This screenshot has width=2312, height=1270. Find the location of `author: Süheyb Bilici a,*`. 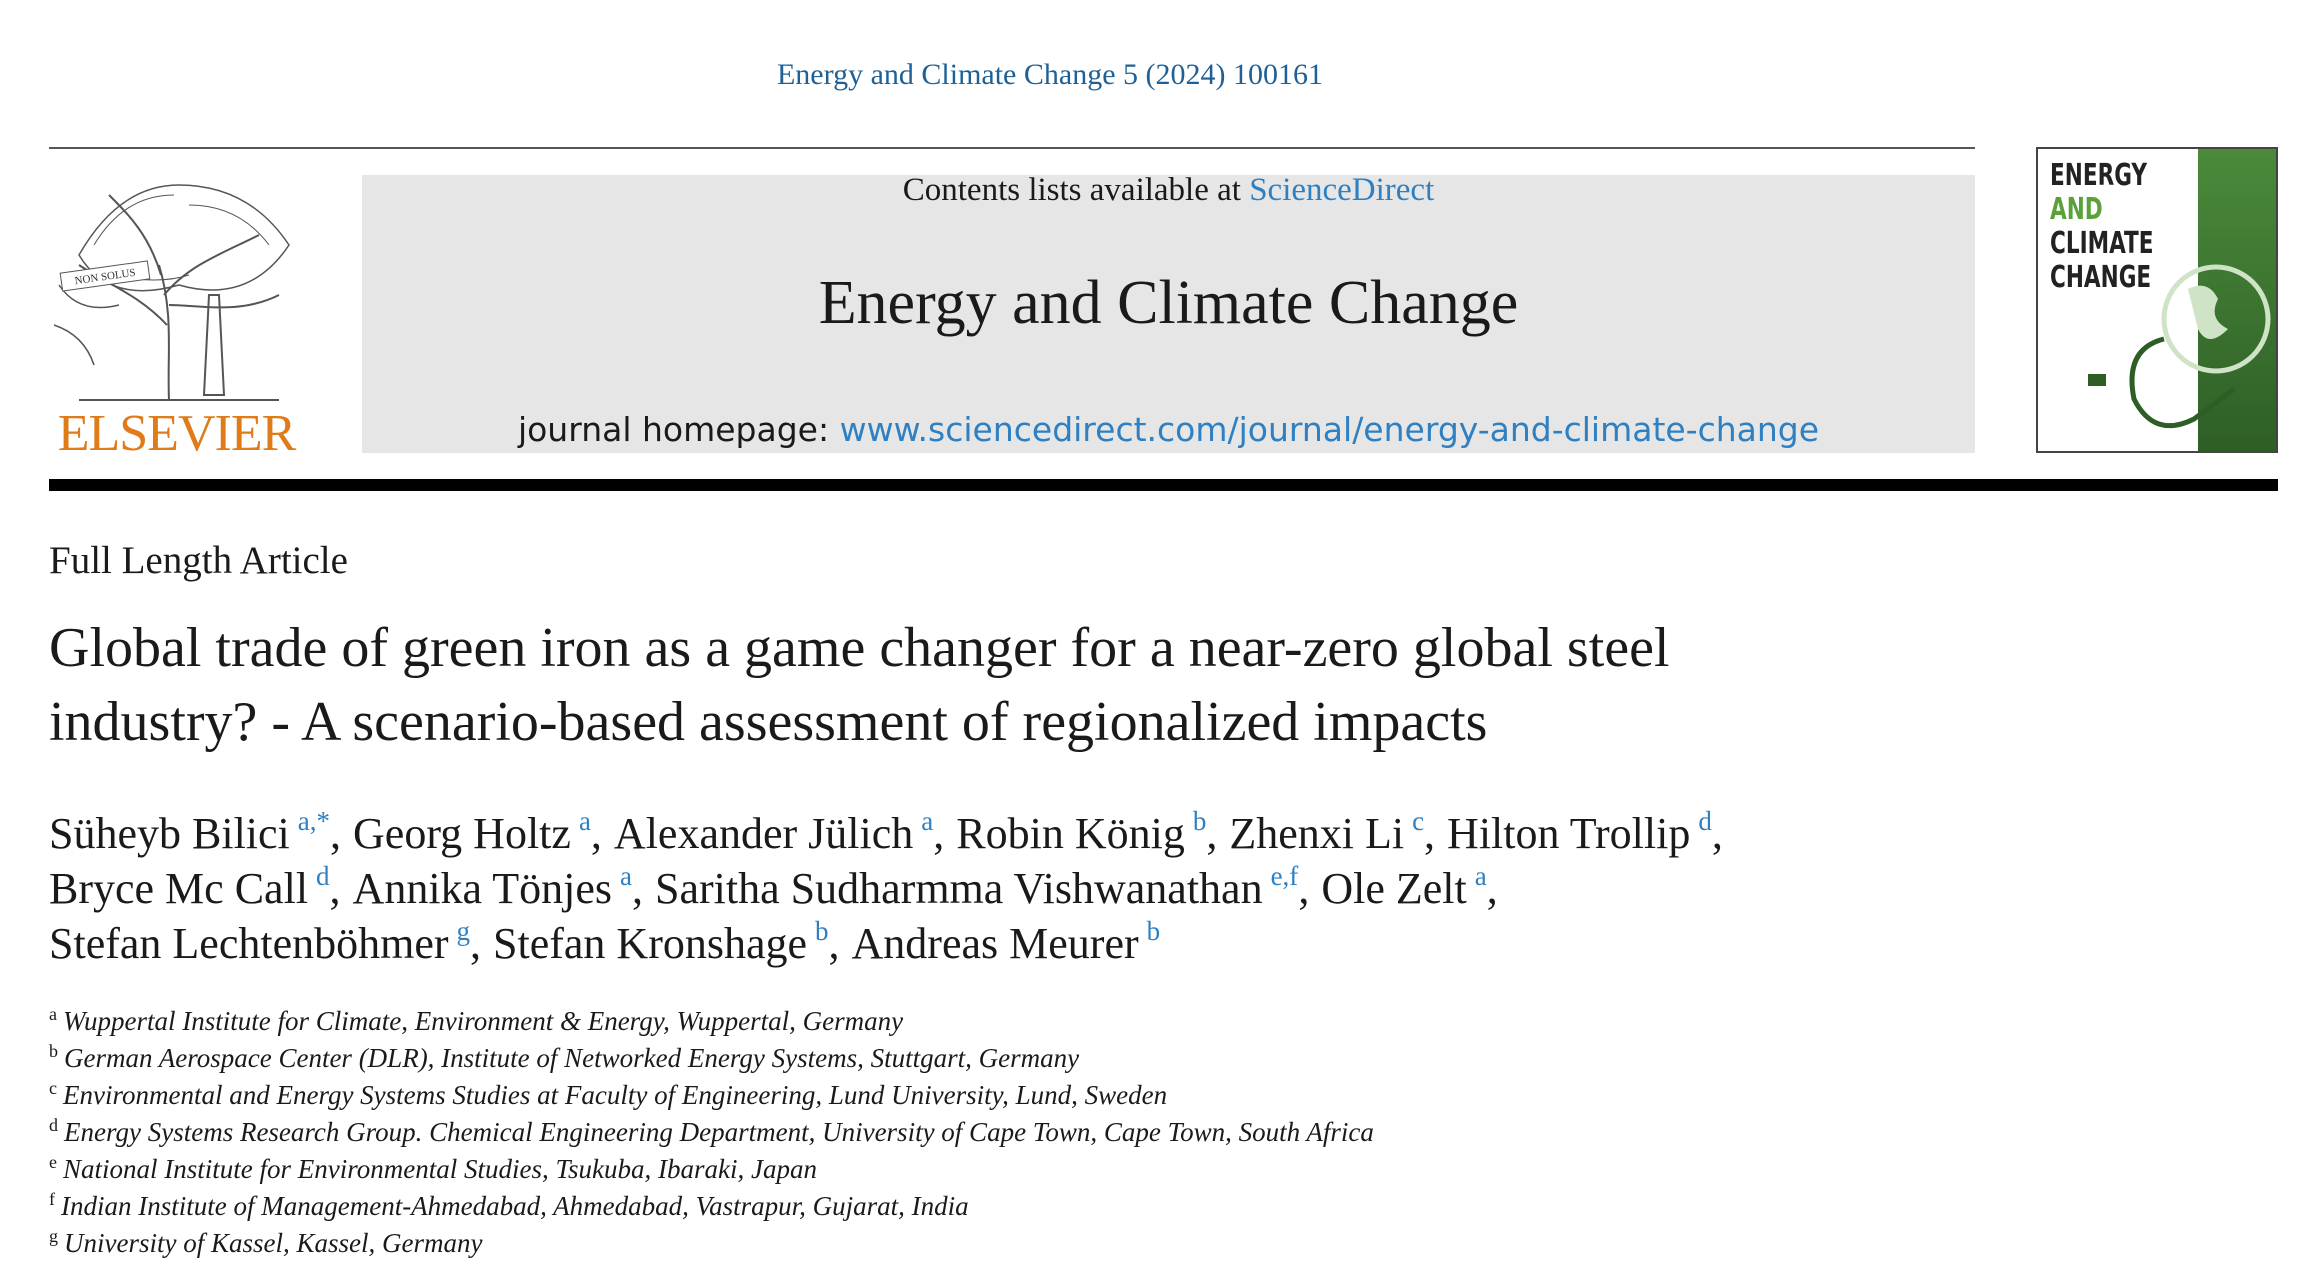

author: Süheyb Bilici a,* is located at coordinates (195, 832).